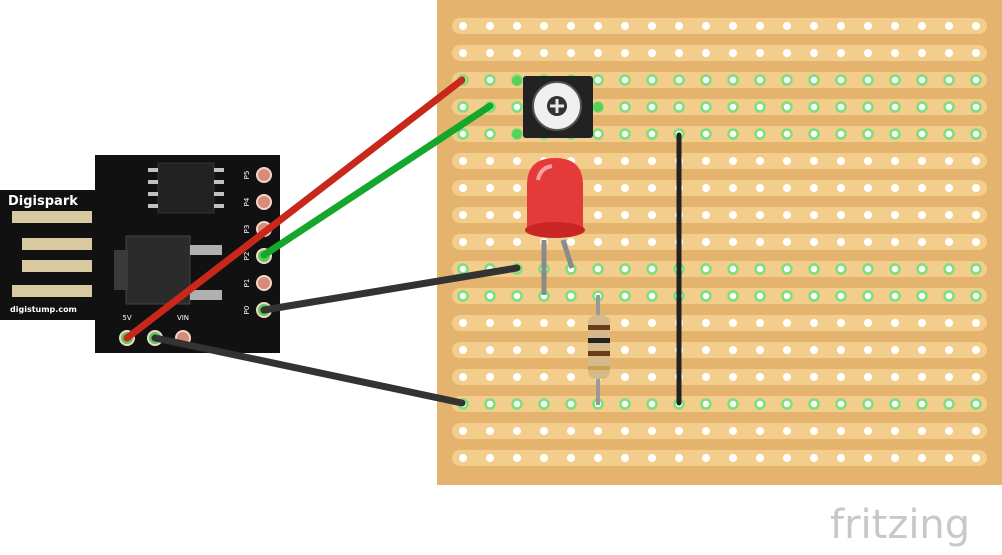  I want to click on regulator-leg, so click(206, 295).